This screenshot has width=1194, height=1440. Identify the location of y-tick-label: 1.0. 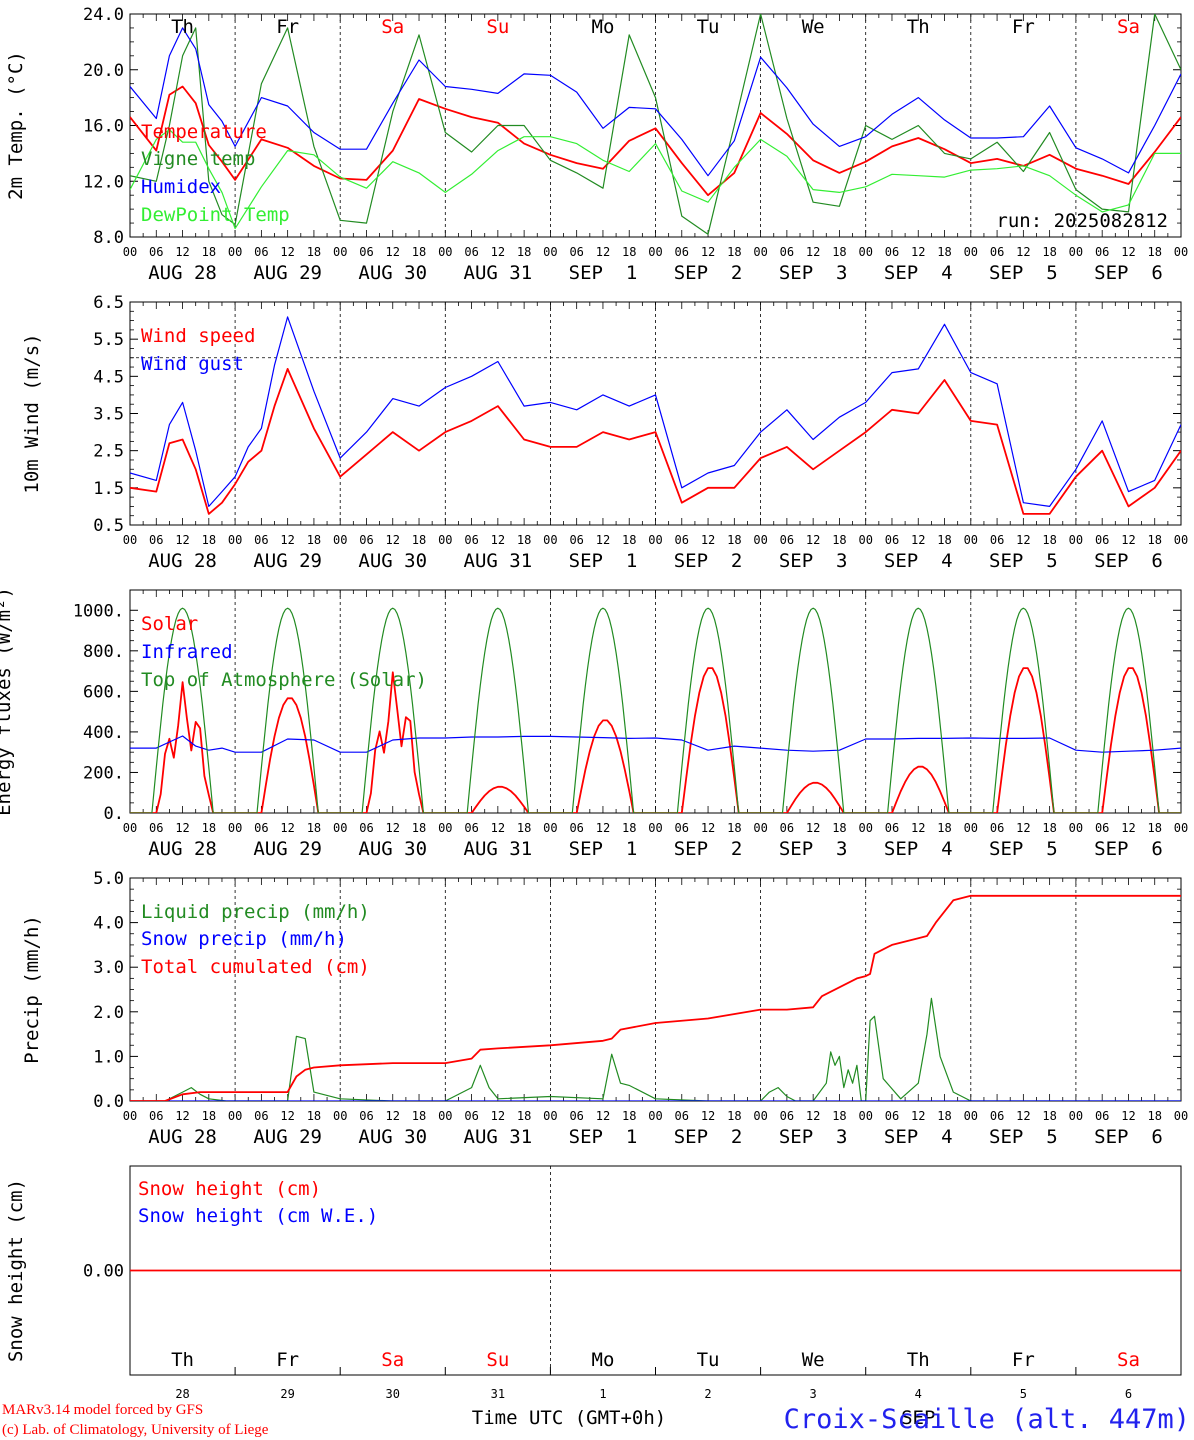
(108, 1057).